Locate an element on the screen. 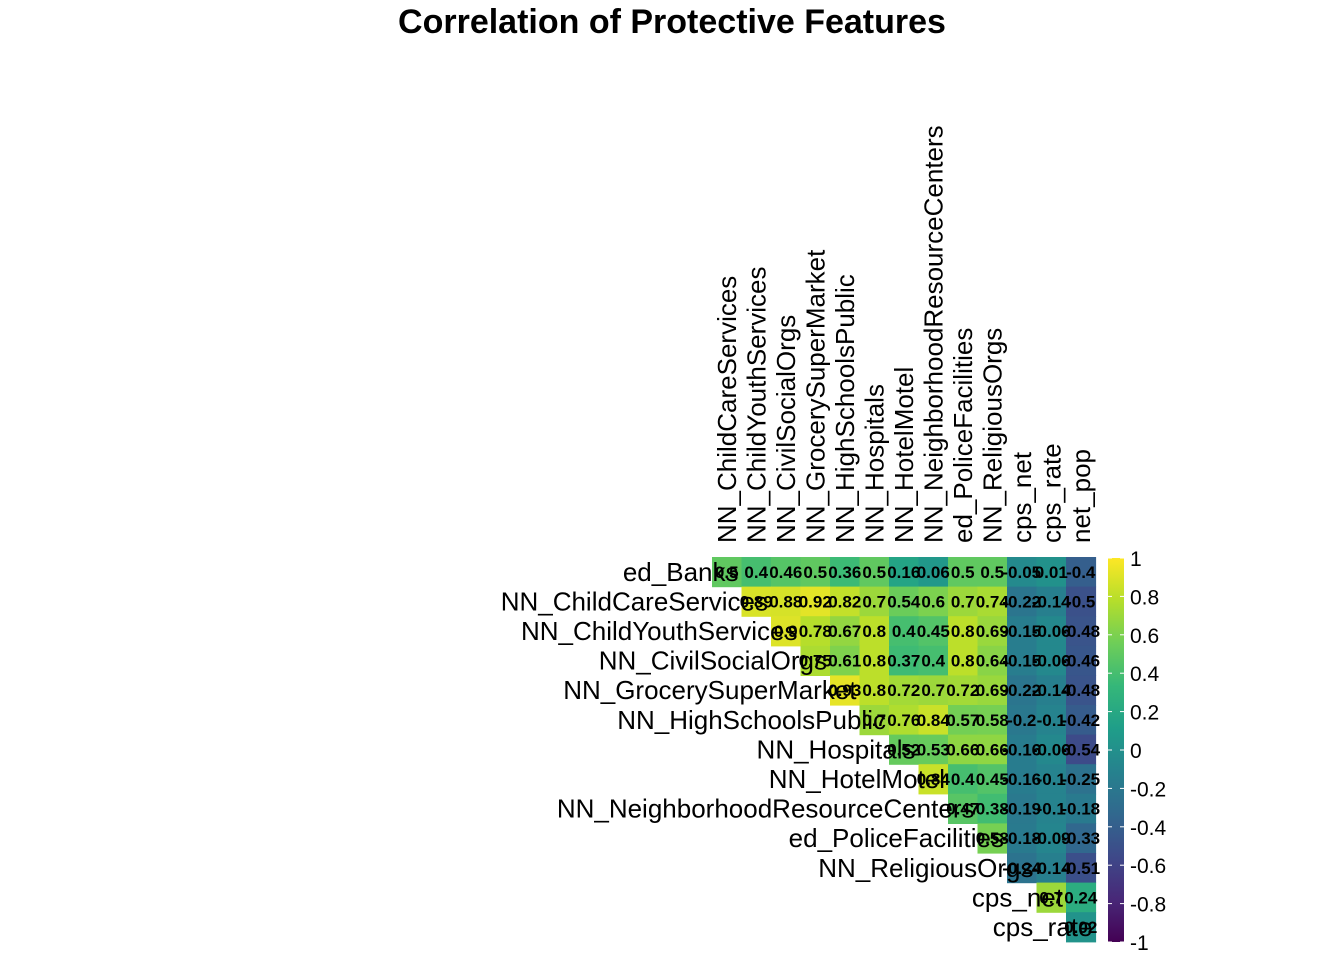 The height and width of the screenshot is (960, 1344). cell-value-label: 0.92 is located at coordinates (815, 601).